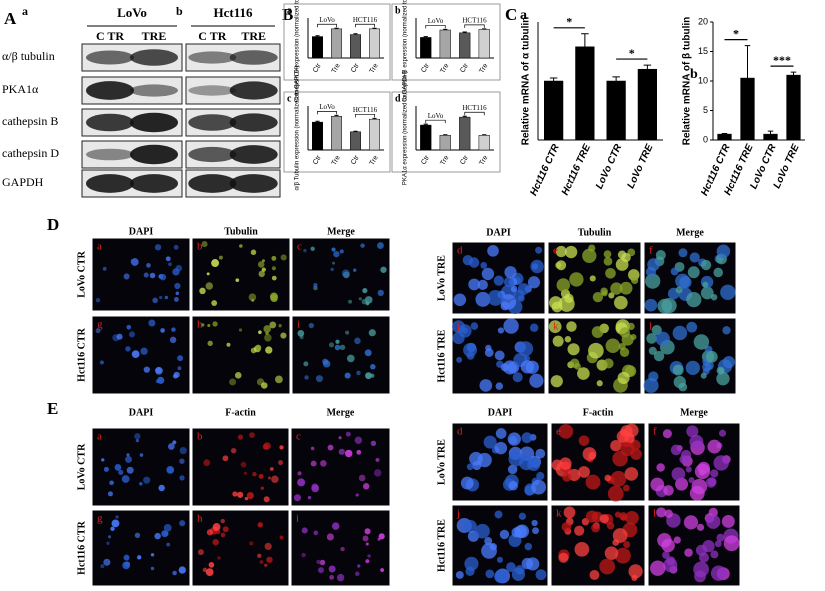 The width and height of the screenshot is (825, 591). What do you see at coordinates (703, 21) in the screenshot?
I see `y-tick-label: 20` at bounding box center [703, 21].